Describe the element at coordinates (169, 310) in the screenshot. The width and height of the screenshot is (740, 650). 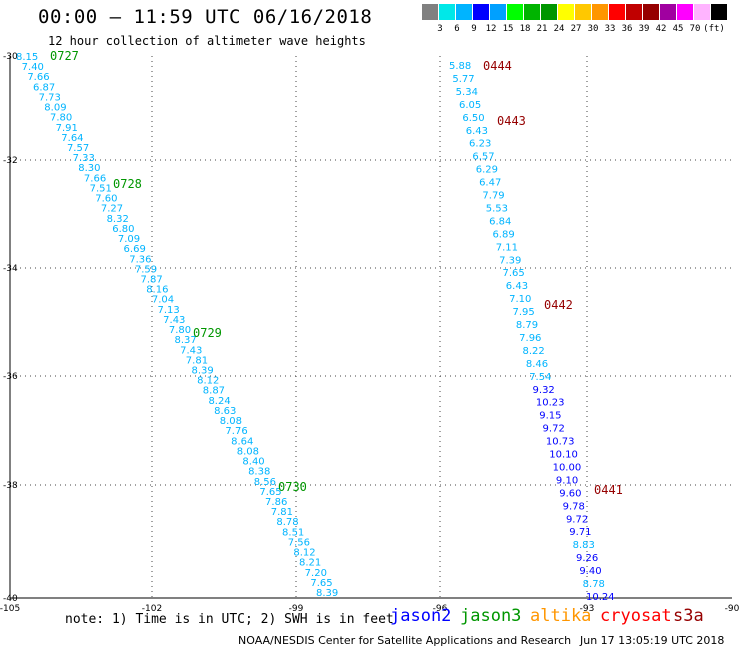
I see `wave-height-value: 7.13` at that location.